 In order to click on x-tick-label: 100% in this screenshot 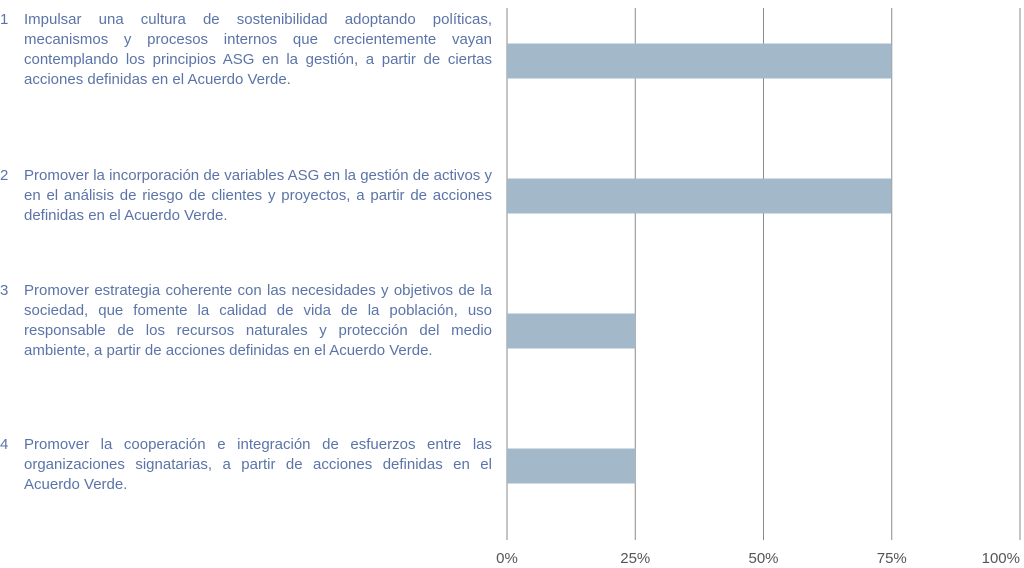, I will do `click(1001, 558)`.